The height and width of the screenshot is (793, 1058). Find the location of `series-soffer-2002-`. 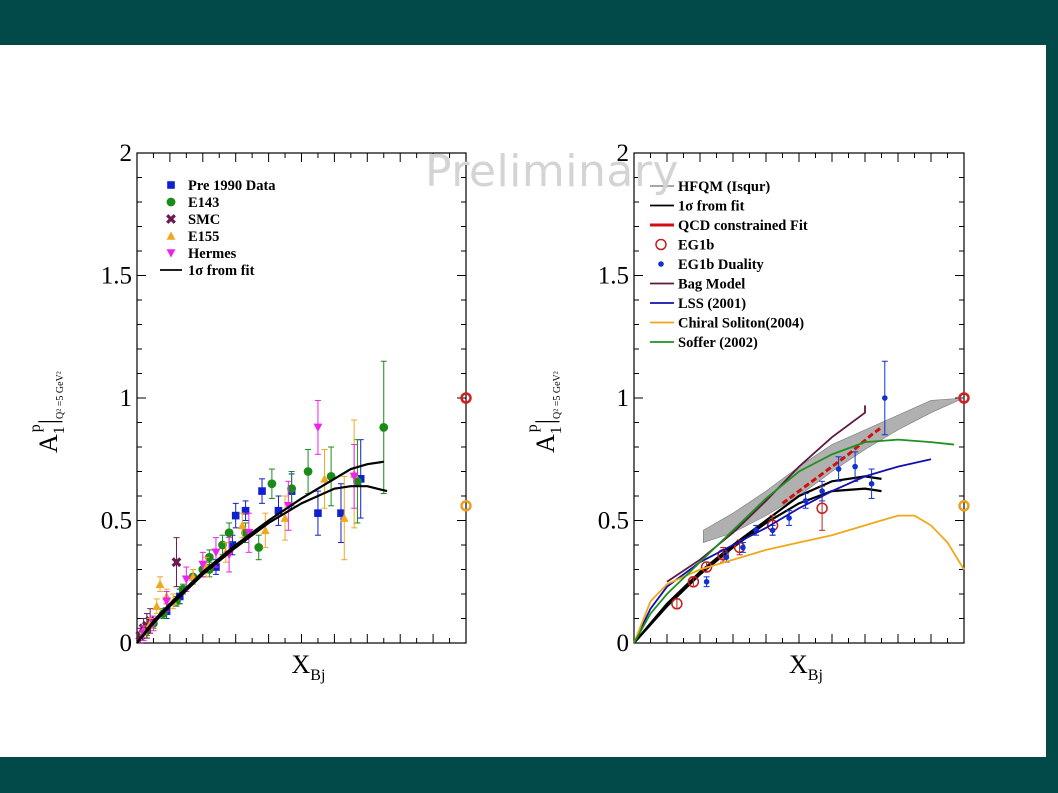

series-soffer-2002- is located at coordinates (794, 541).